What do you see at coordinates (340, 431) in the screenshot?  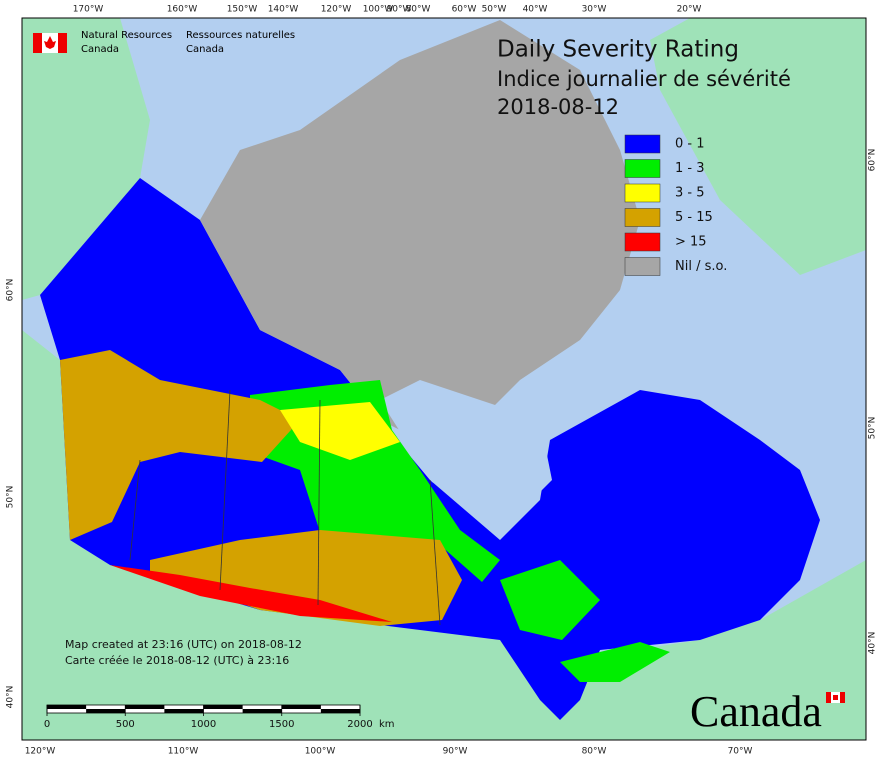 I see `region-yellow` at bounding box center [340, 431].